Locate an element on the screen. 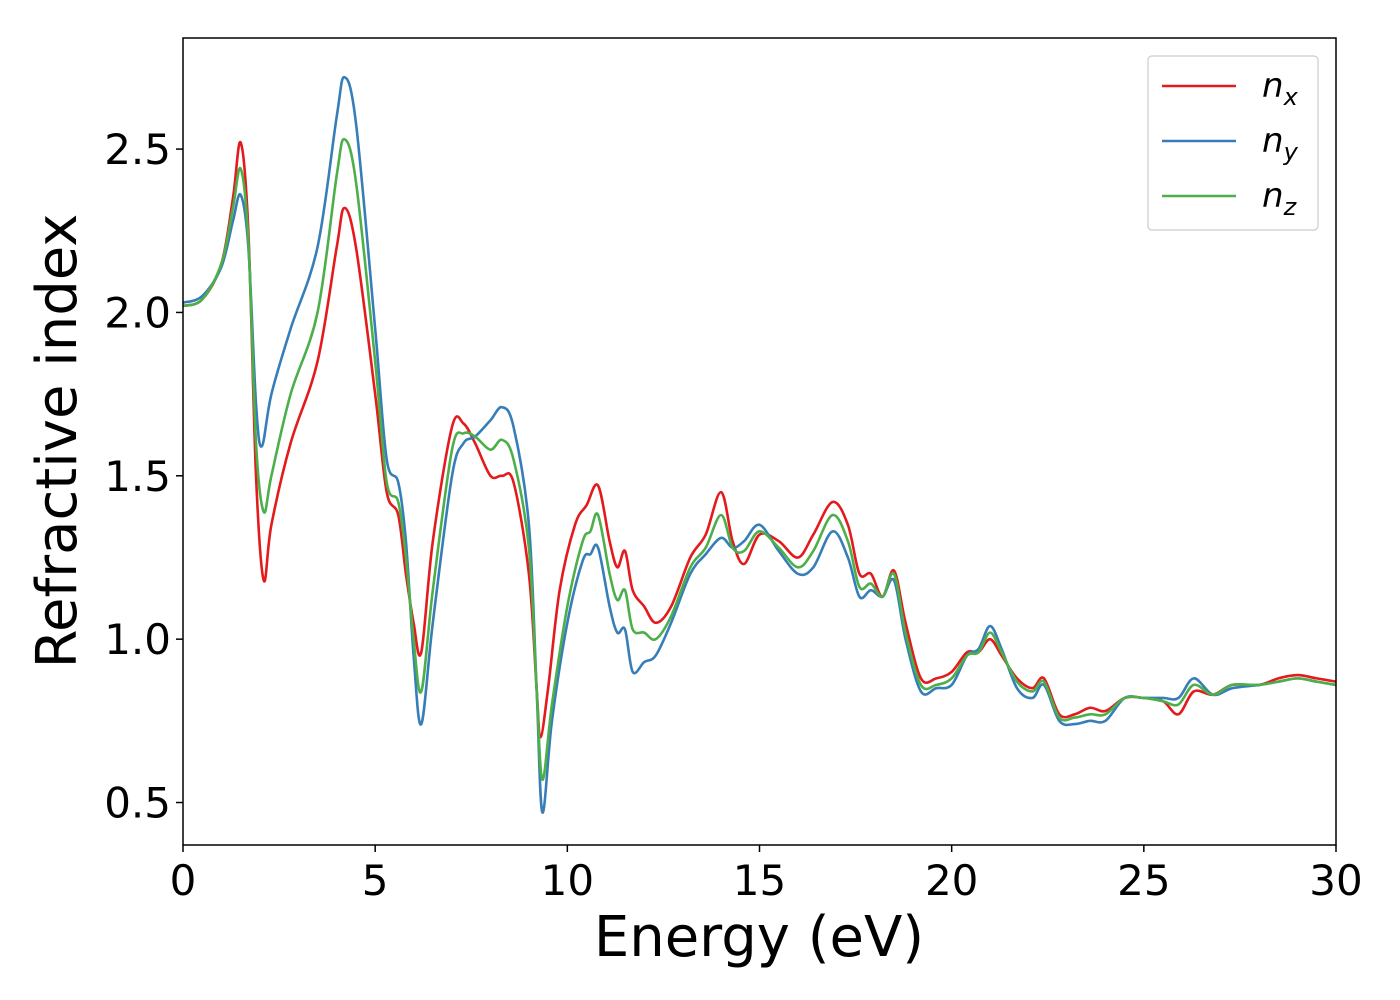 The width and height of the screenshot is (1400, 1000). legend-box is located at coordinates (1233, 143).